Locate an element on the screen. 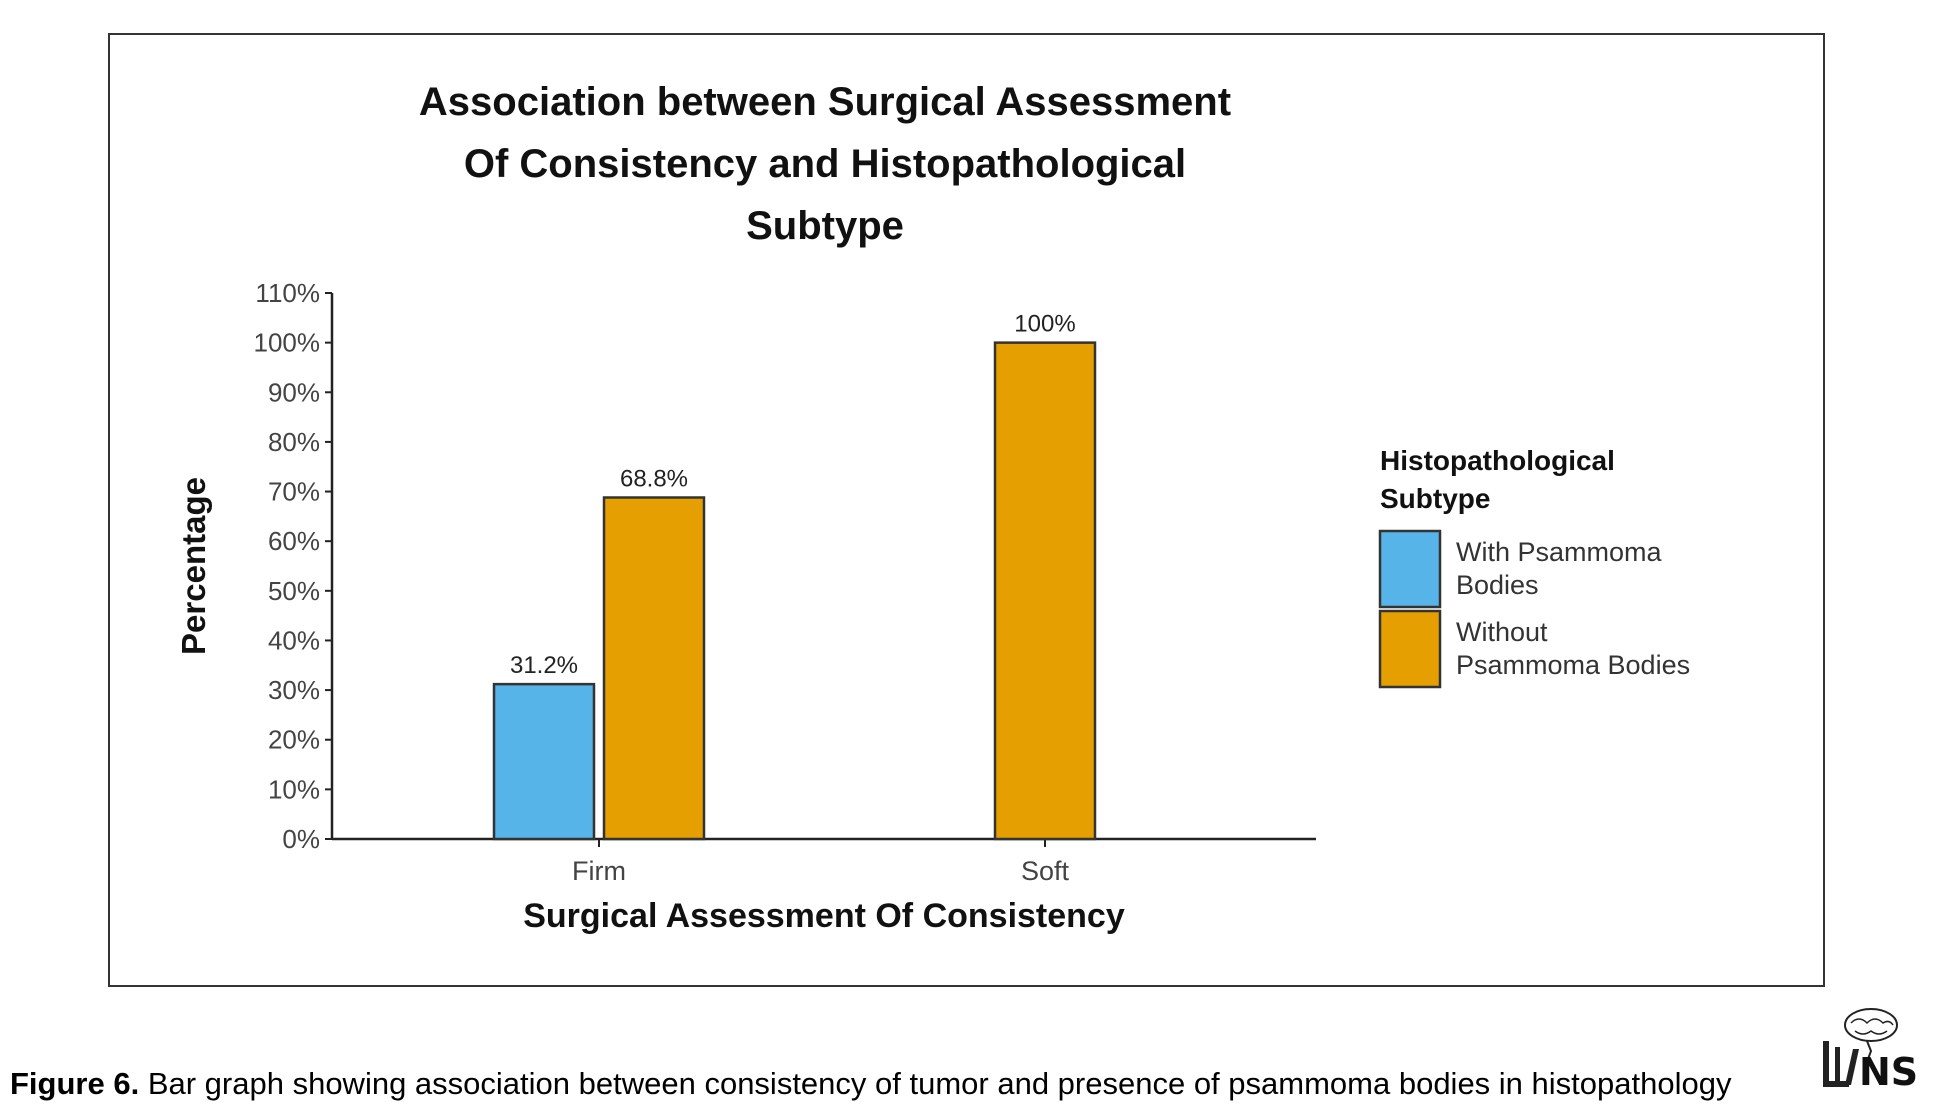 The height and width of the screenshot is (1115, 1953). legend-entry-label: With Psammoma is located at coordinates (1559, 552).